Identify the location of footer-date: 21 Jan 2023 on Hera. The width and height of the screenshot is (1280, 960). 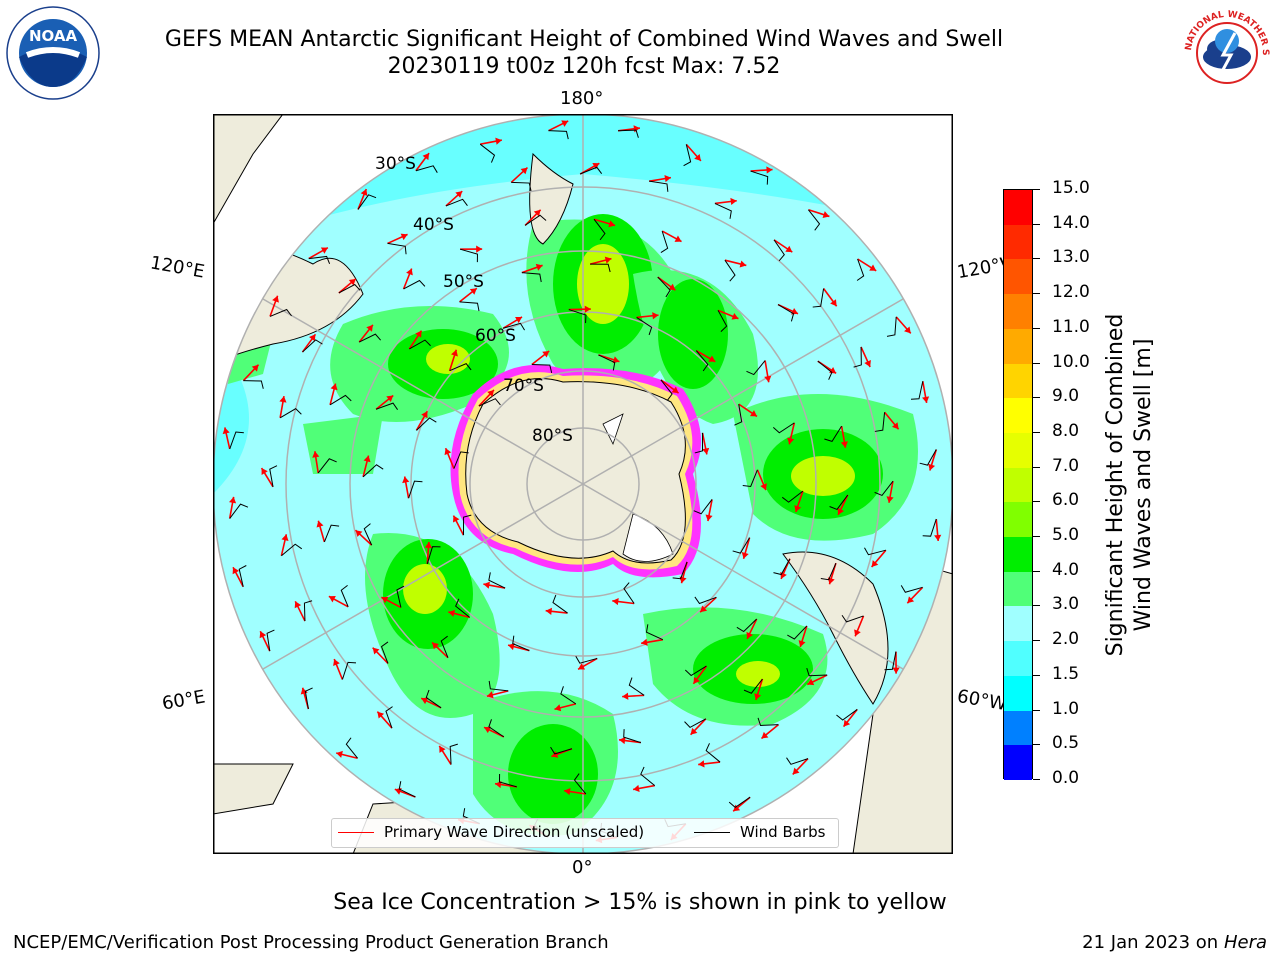
(1174, 942).